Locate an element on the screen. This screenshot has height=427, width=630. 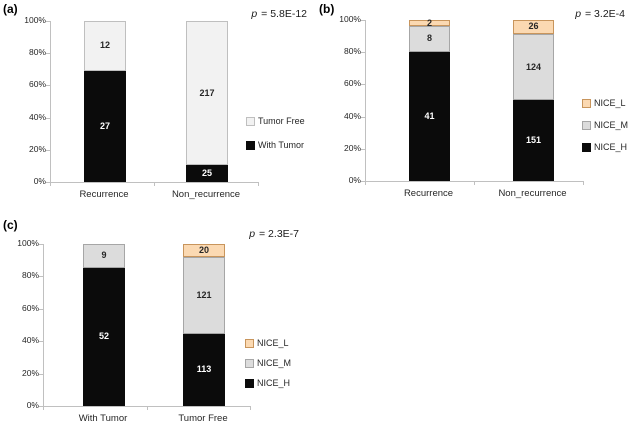
bar-segment-nice-l: 20 is located at coordinates (204, 250).